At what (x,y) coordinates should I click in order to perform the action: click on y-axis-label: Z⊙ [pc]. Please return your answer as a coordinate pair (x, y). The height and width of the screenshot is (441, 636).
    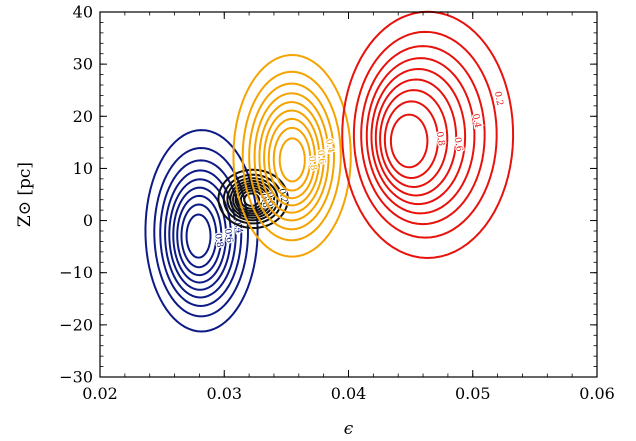
    Looking at the image, I should click on (25, 194).